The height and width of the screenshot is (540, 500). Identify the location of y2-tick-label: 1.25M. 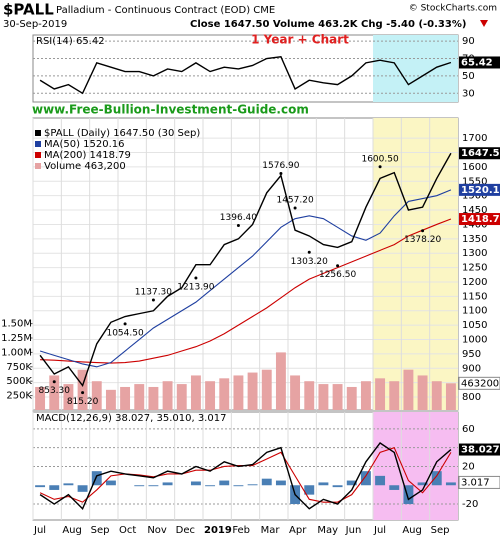
(16, 338).